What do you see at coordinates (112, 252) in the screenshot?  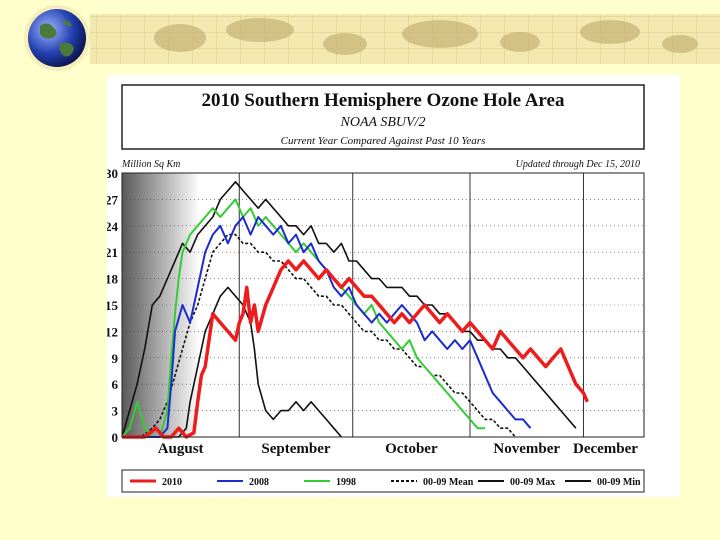 I see `y-tick-label-7: 21` at bounding box center [112, 252].